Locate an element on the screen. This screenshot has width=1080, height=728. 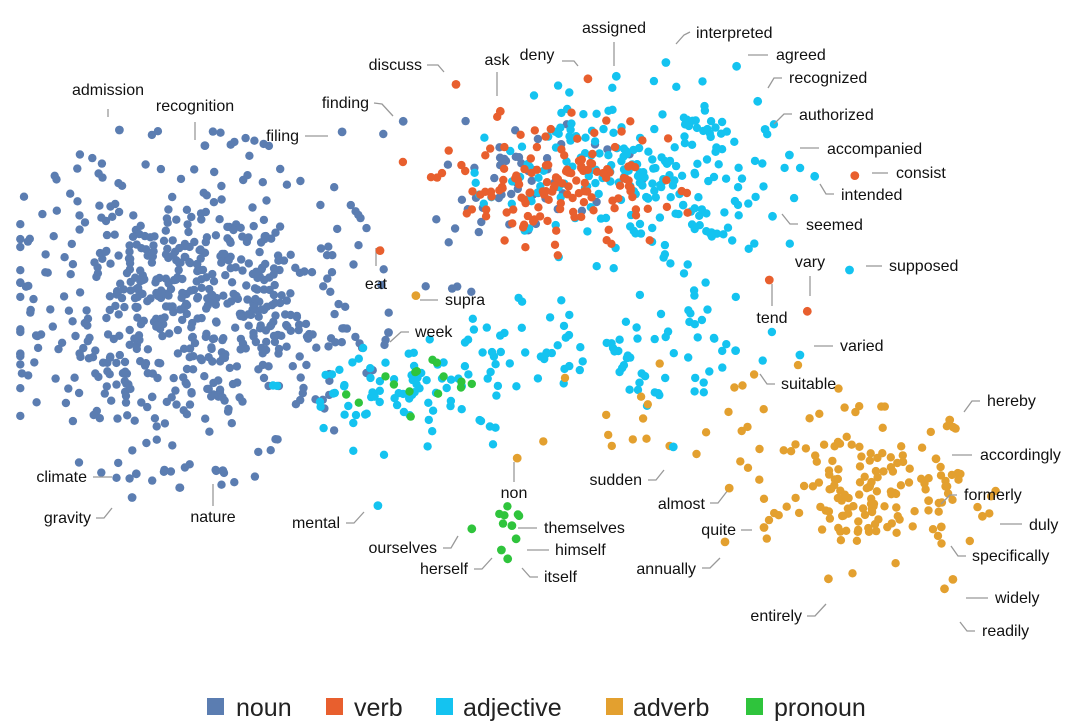
label-discuss: discuss is located at coordinates (395, 65).